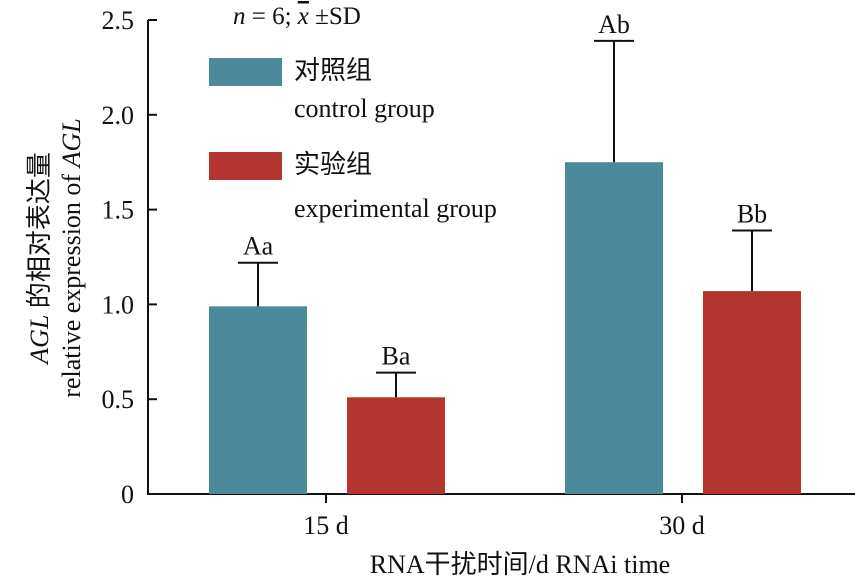 This screenshot has height=582, width=862. Describe the element at coordinates (118, 115) in the screenshot. I see `y-tick-label: 2.0` at that location.